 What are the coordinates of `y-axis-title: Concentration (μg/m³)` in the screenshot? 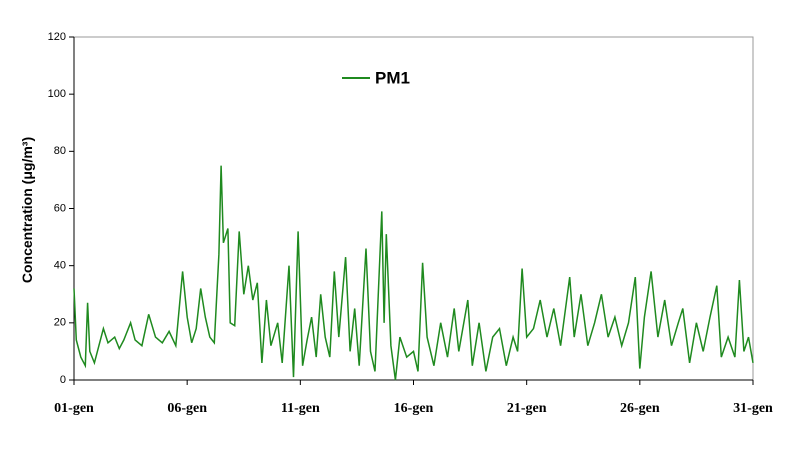 It's located at (27, 210).